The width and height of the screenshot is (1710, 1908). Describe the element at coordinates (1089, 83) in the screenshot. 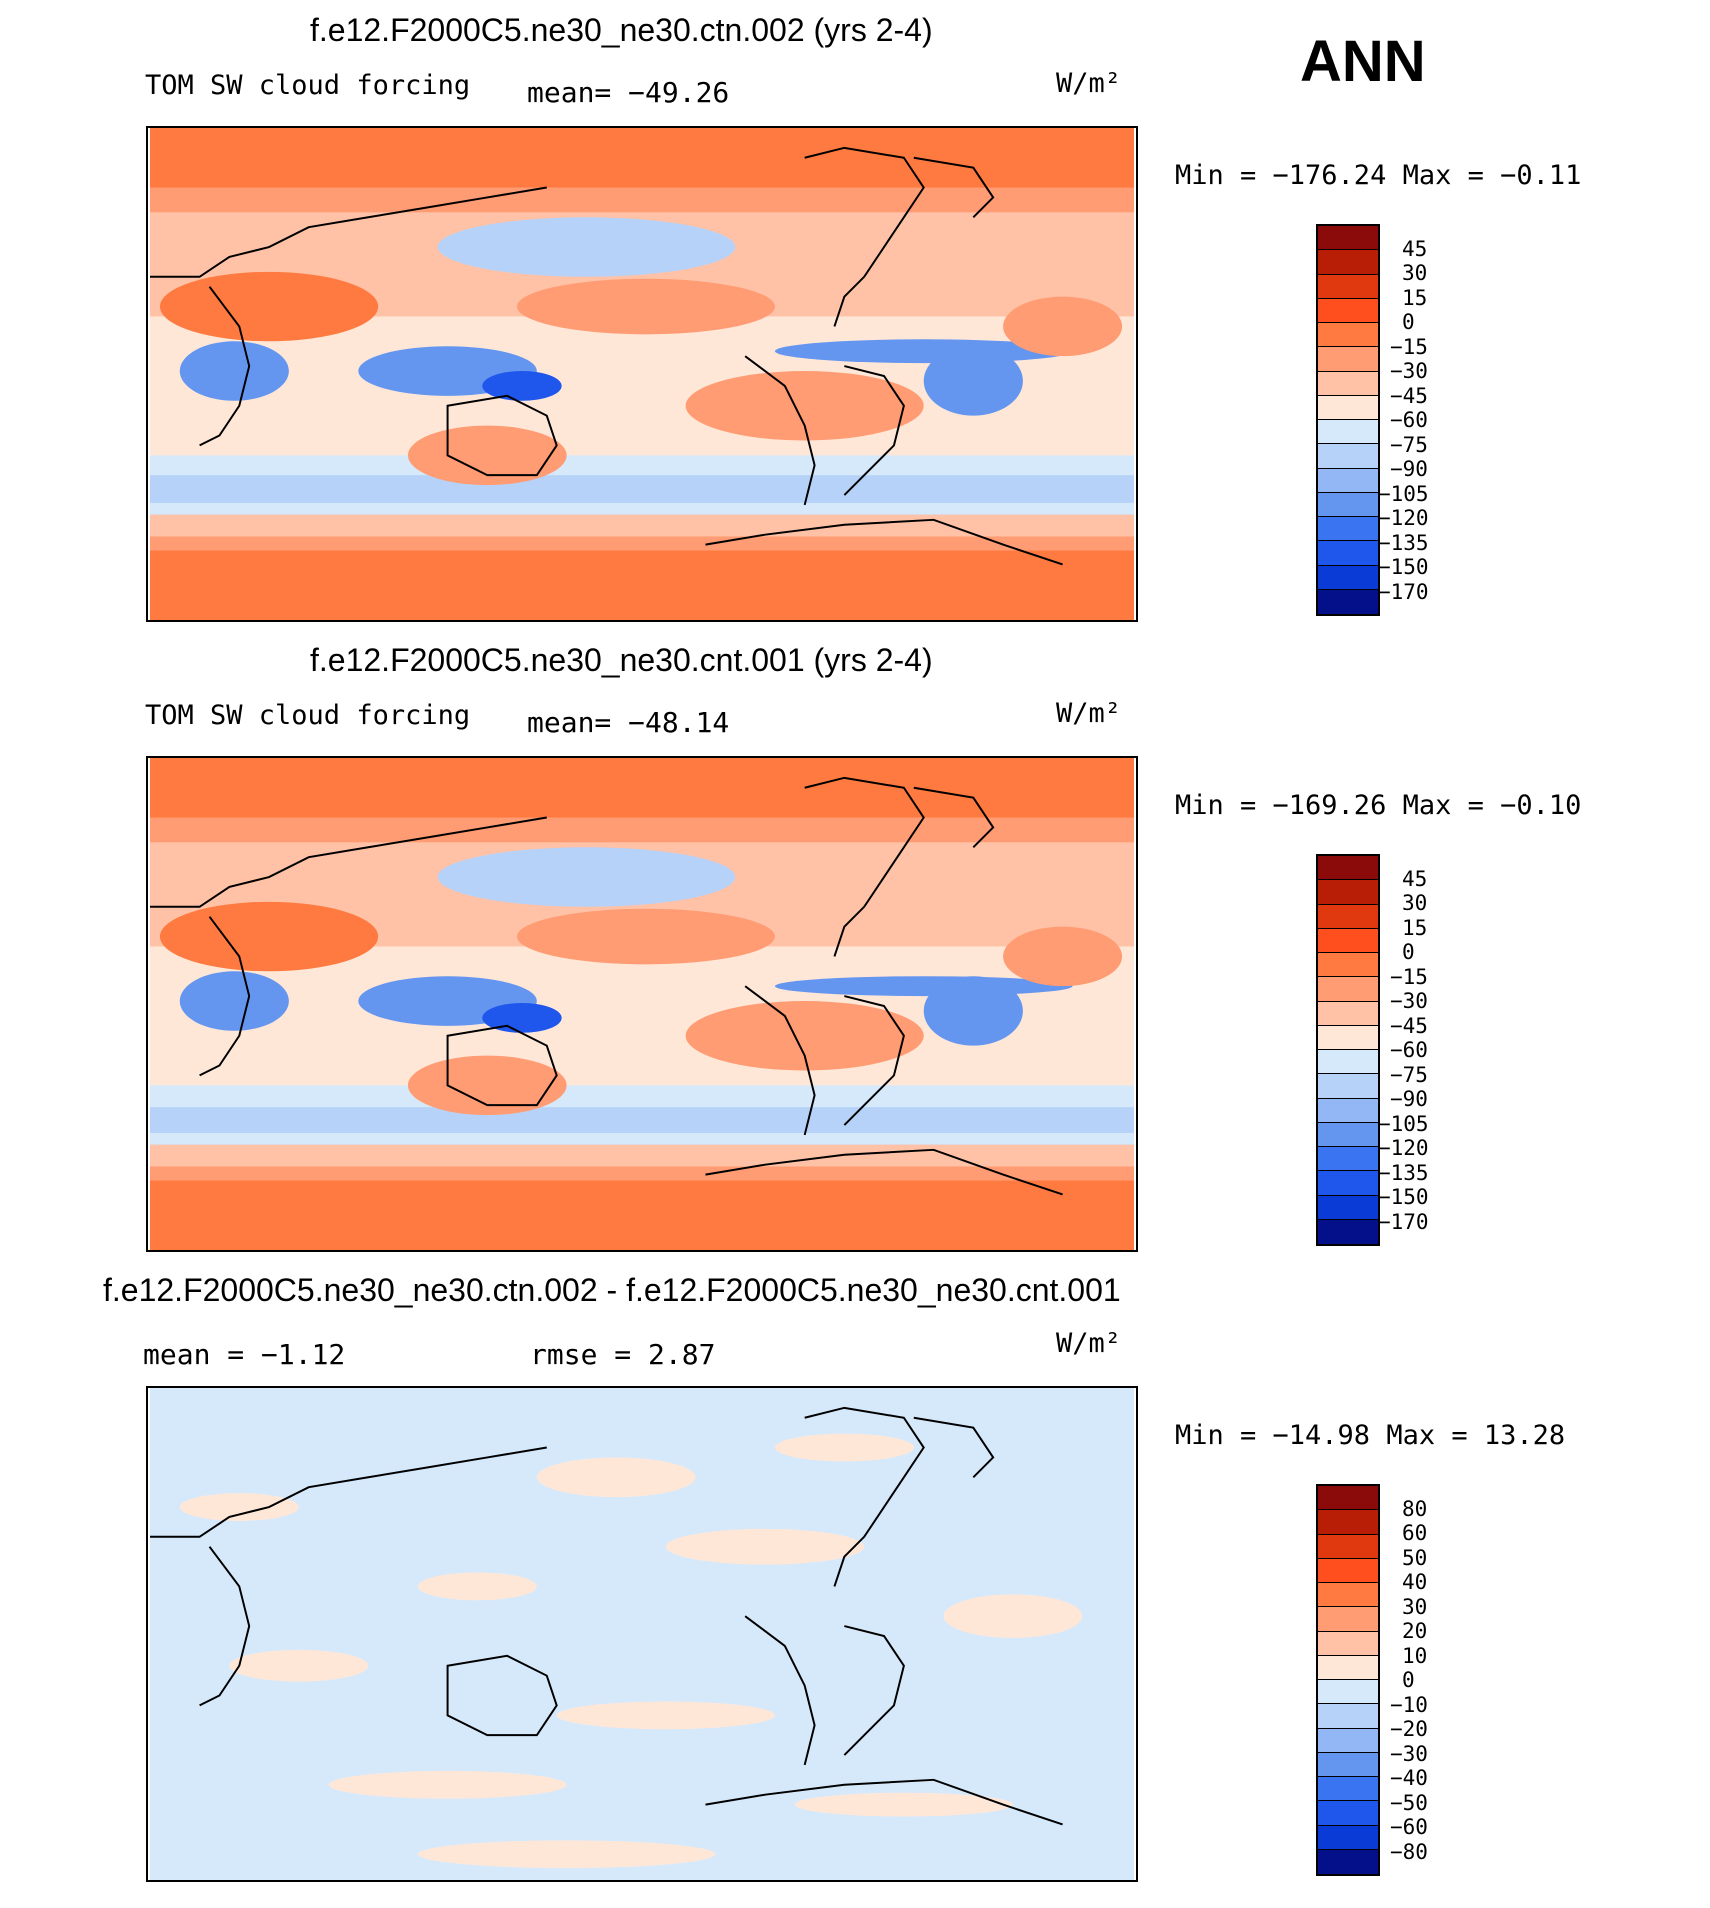

I see `panel-1-units: W/m²` at that location.